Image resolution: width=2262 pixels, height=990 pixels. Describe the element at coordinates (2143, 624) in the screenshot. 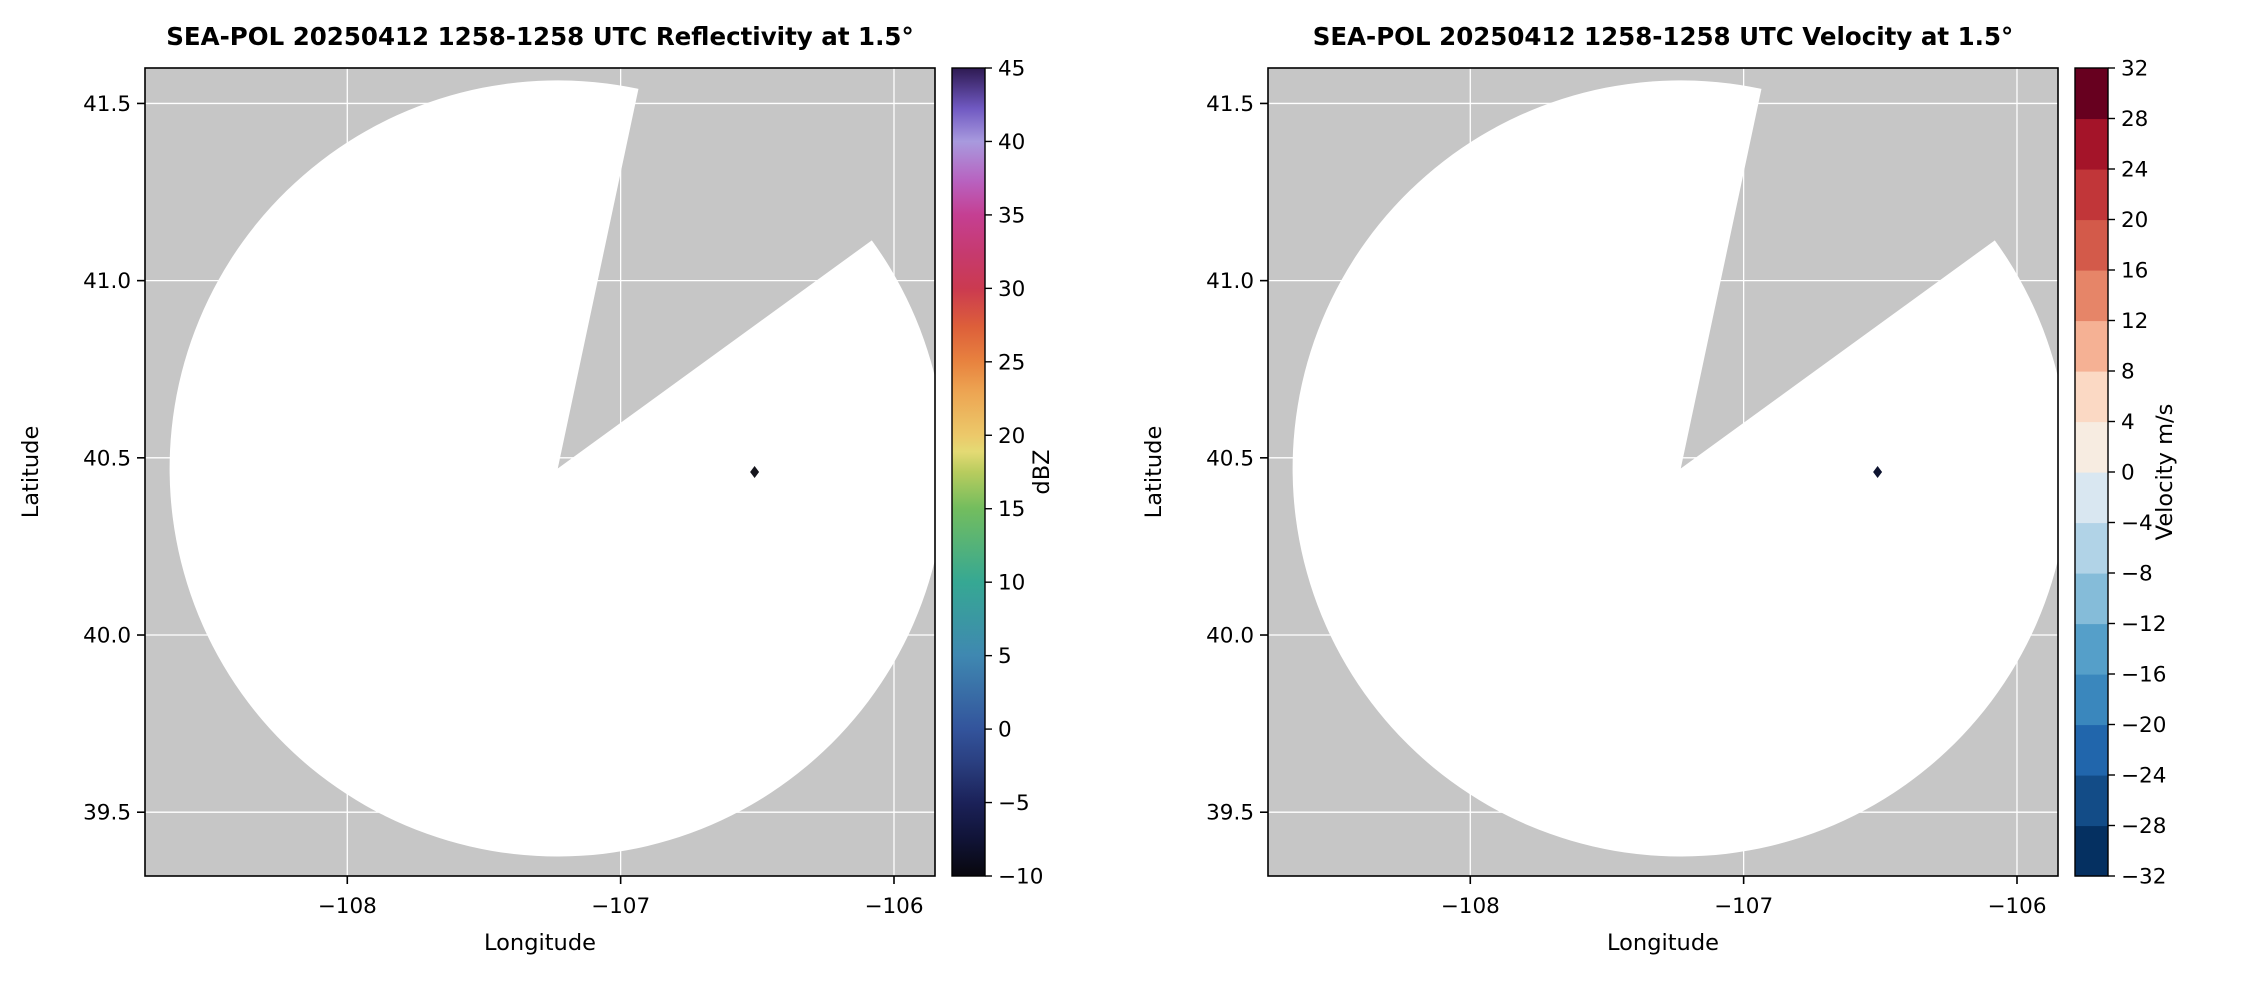

I see `colorbar-tick-label: −12` at that location.